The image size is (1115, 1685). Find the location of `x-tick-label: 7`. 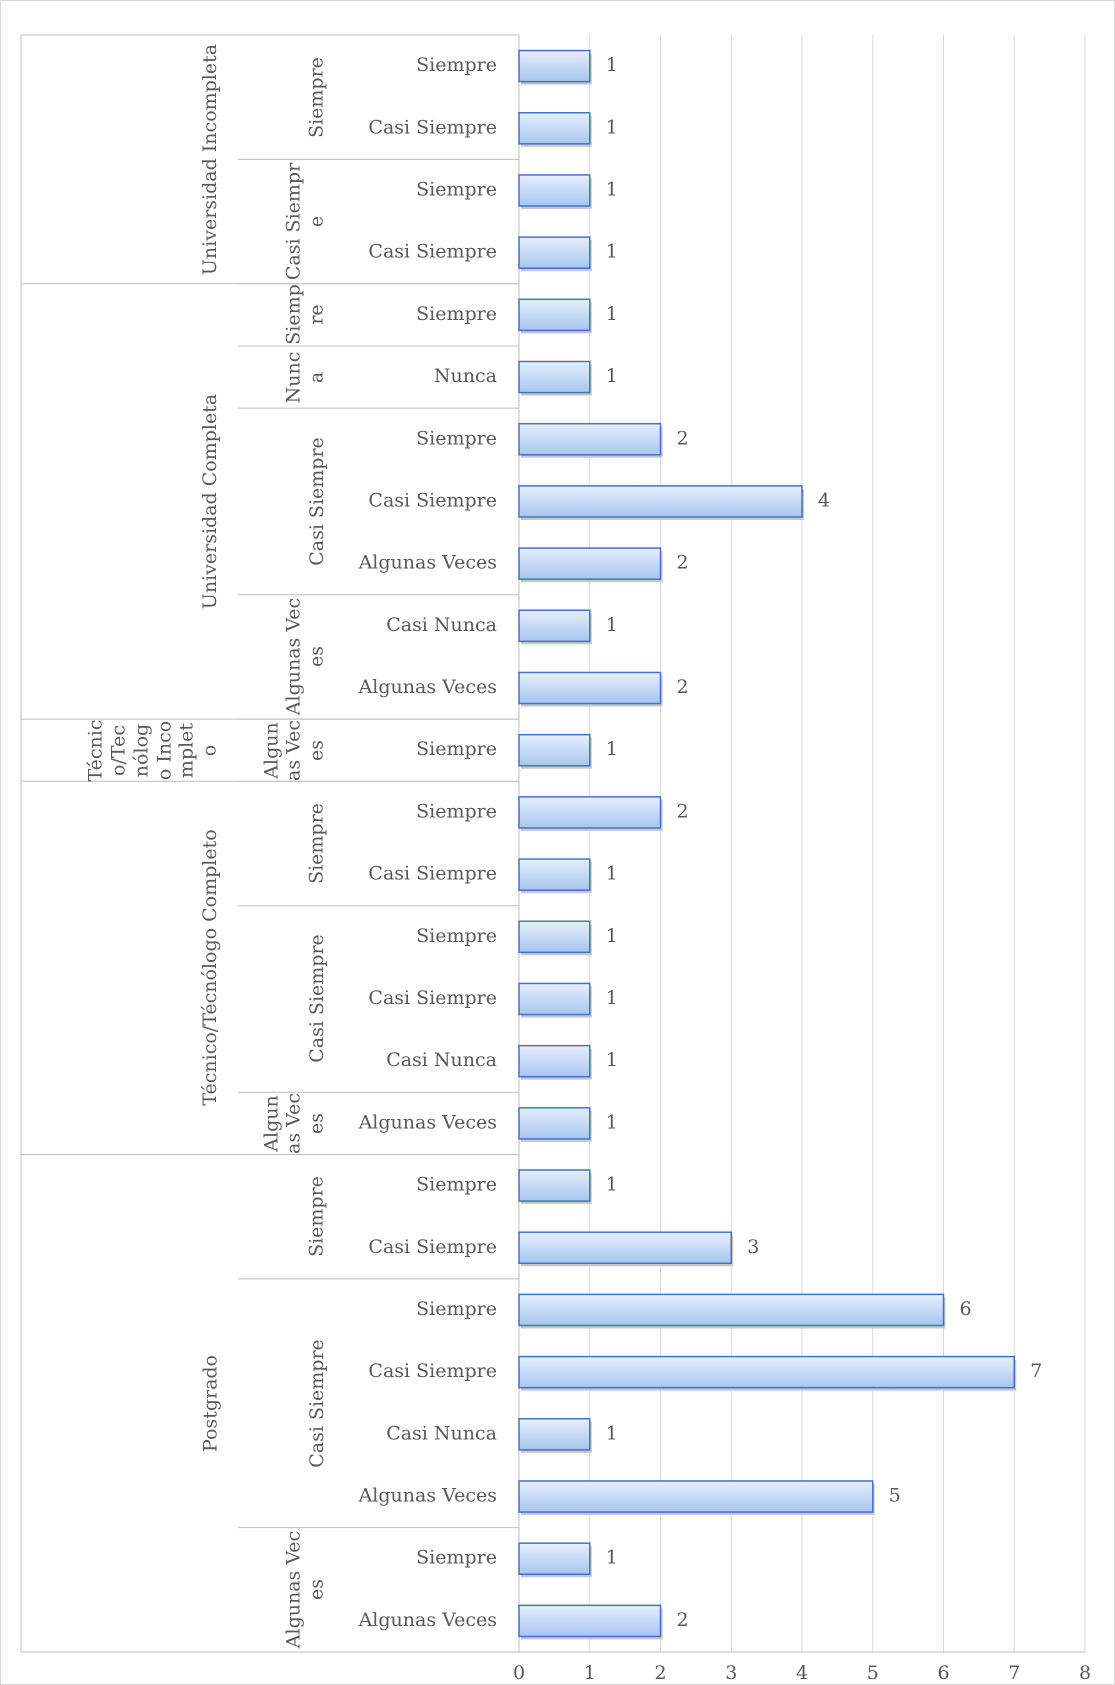

x-tick-label: 7 is located at coordinates (1014, 1673).